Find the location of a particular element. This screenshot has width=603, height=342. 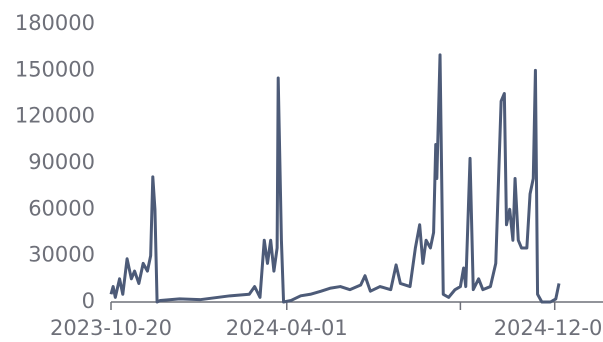

y-tick-label: 150000 is located at coordinates (55, 69).